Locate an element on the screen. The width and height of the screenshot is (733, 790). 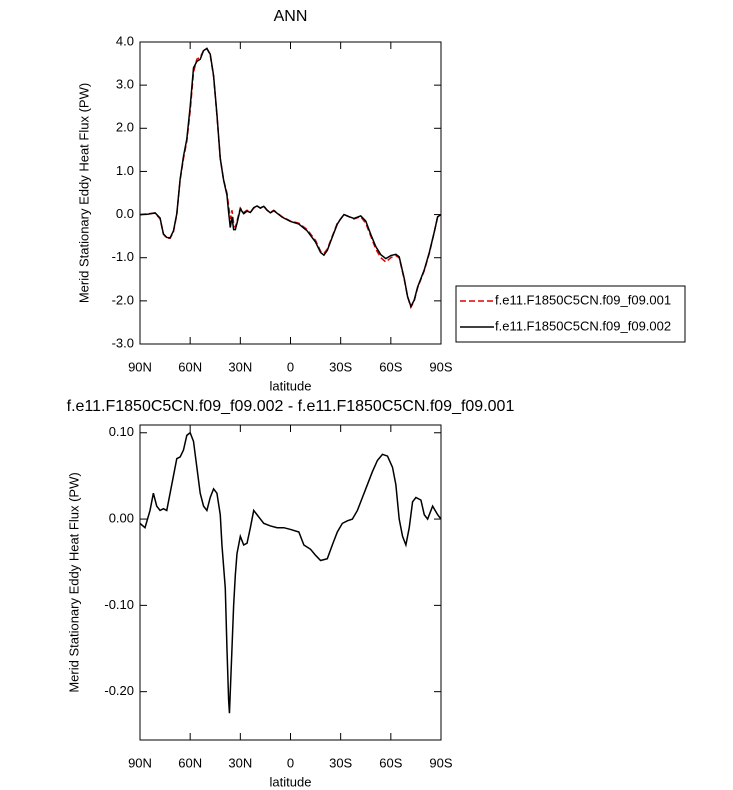
legend-label: f.e11.F1850C5CN.f09_f09.001 is located at coordinates (583, 299).